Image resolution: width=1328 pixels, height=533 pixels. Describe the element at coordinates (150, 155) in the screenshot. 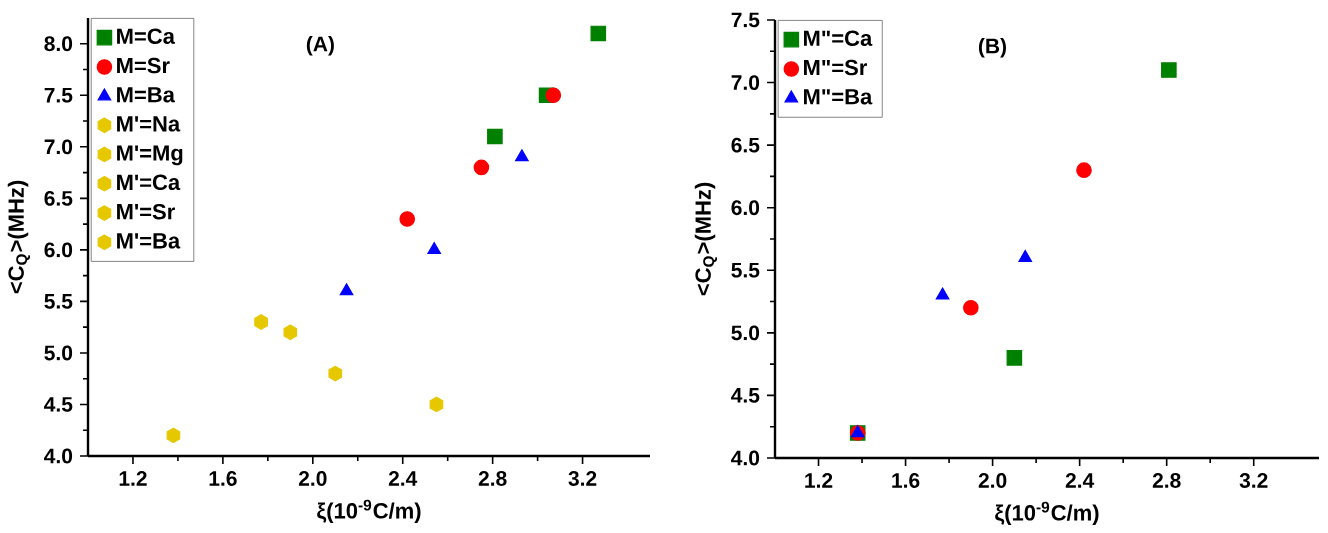

I see `legend-label: M'=Mg` at that location.